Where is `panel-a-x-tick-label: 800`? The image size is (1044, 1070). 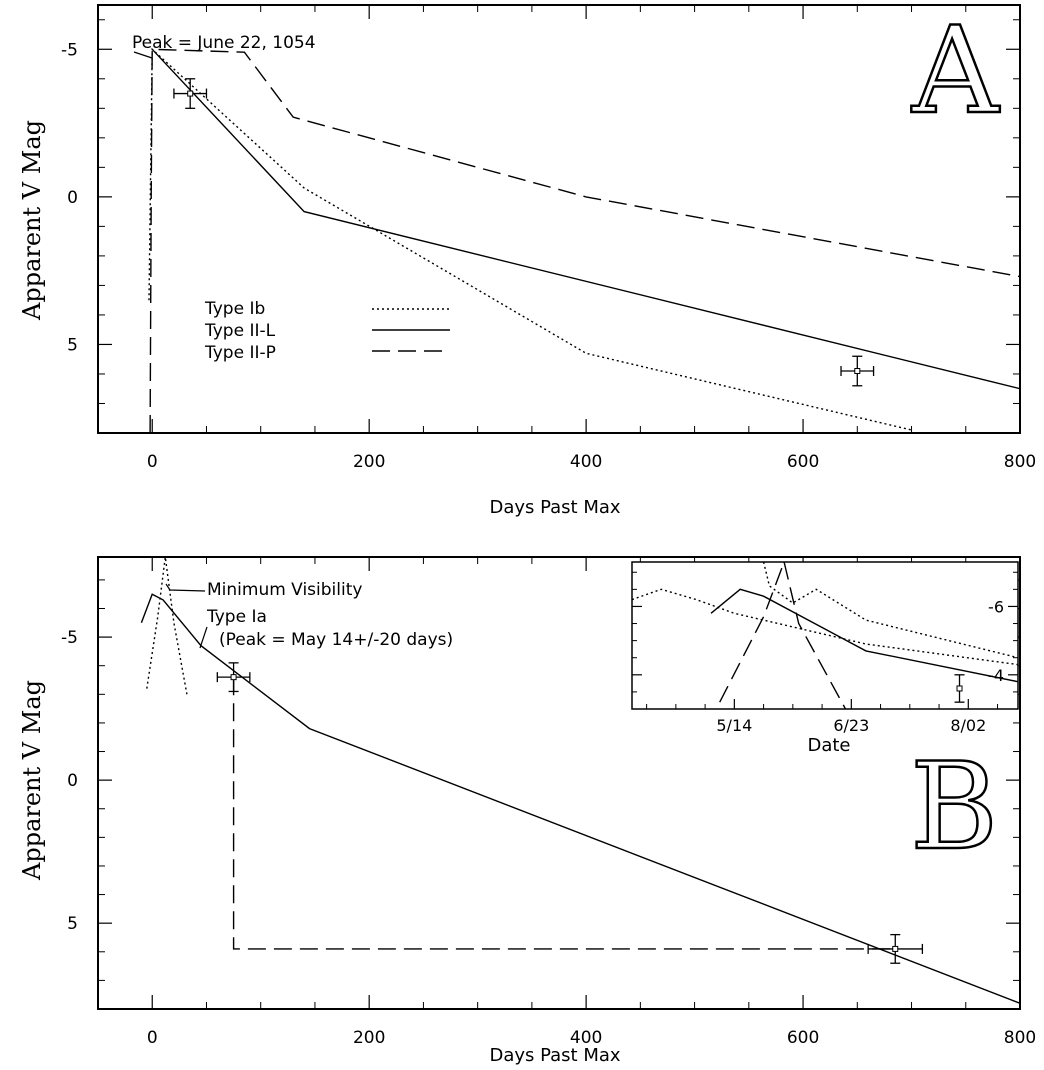
panel-a-x-tick-label: 800 is located at coordinates (1020, 462).